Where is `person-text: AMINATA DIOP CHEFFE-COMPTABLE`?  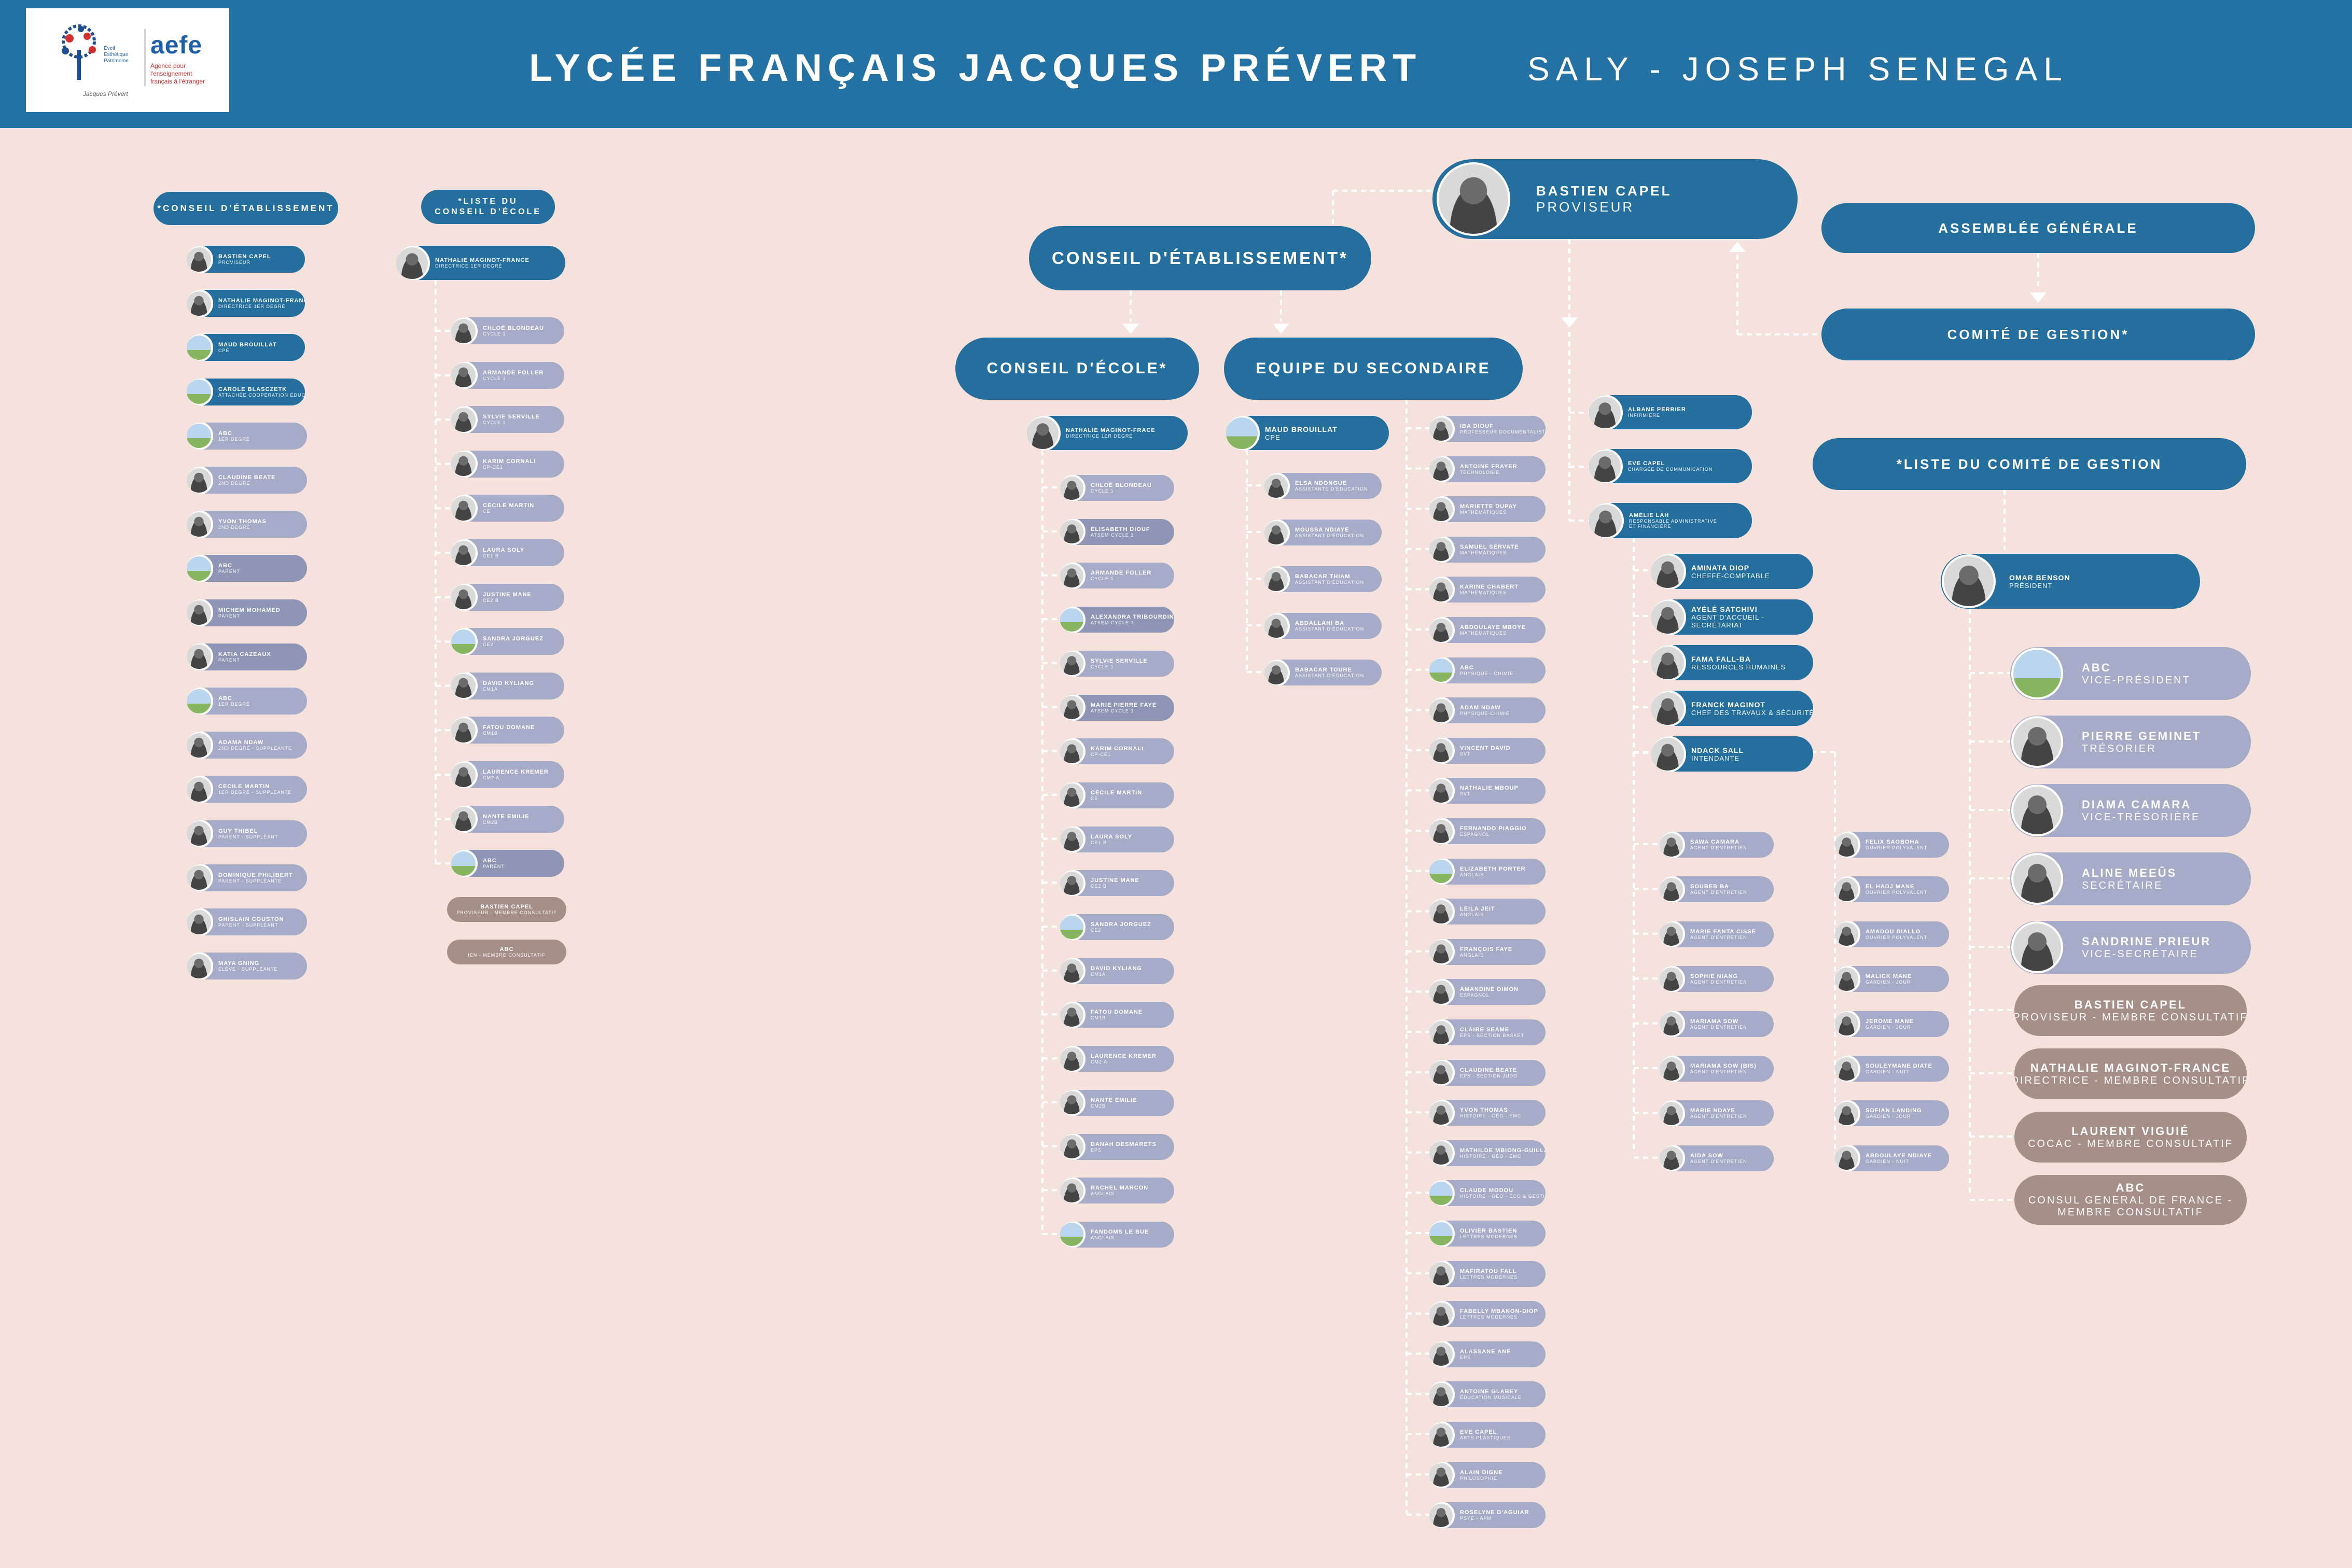
person-text: AMINATA DIOP CHEFFE-COMPTABLE is located at coordinates (1752, 572).